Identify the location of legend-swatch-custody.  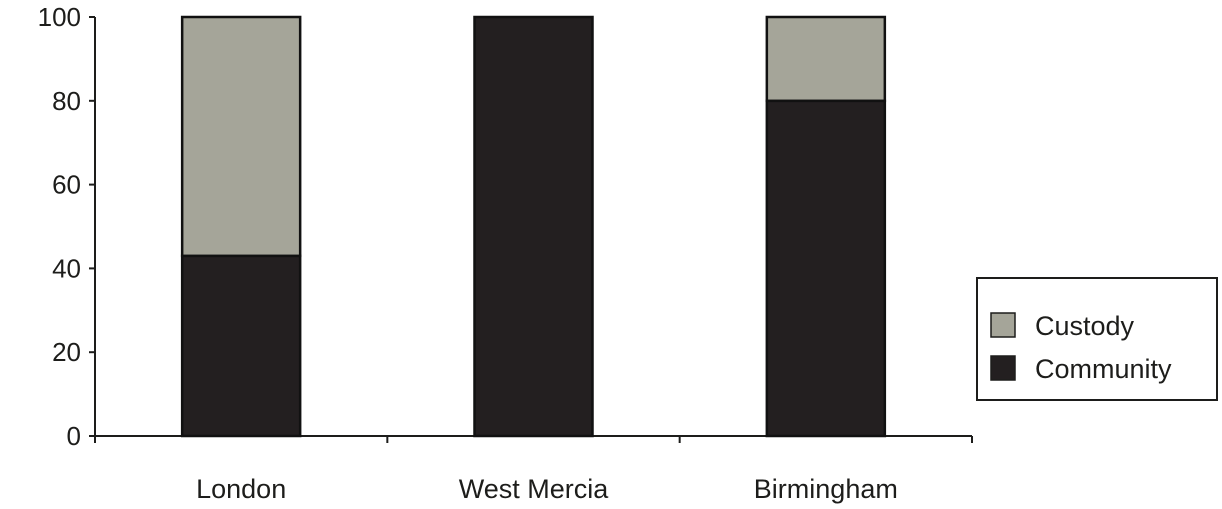
(1003, 325).